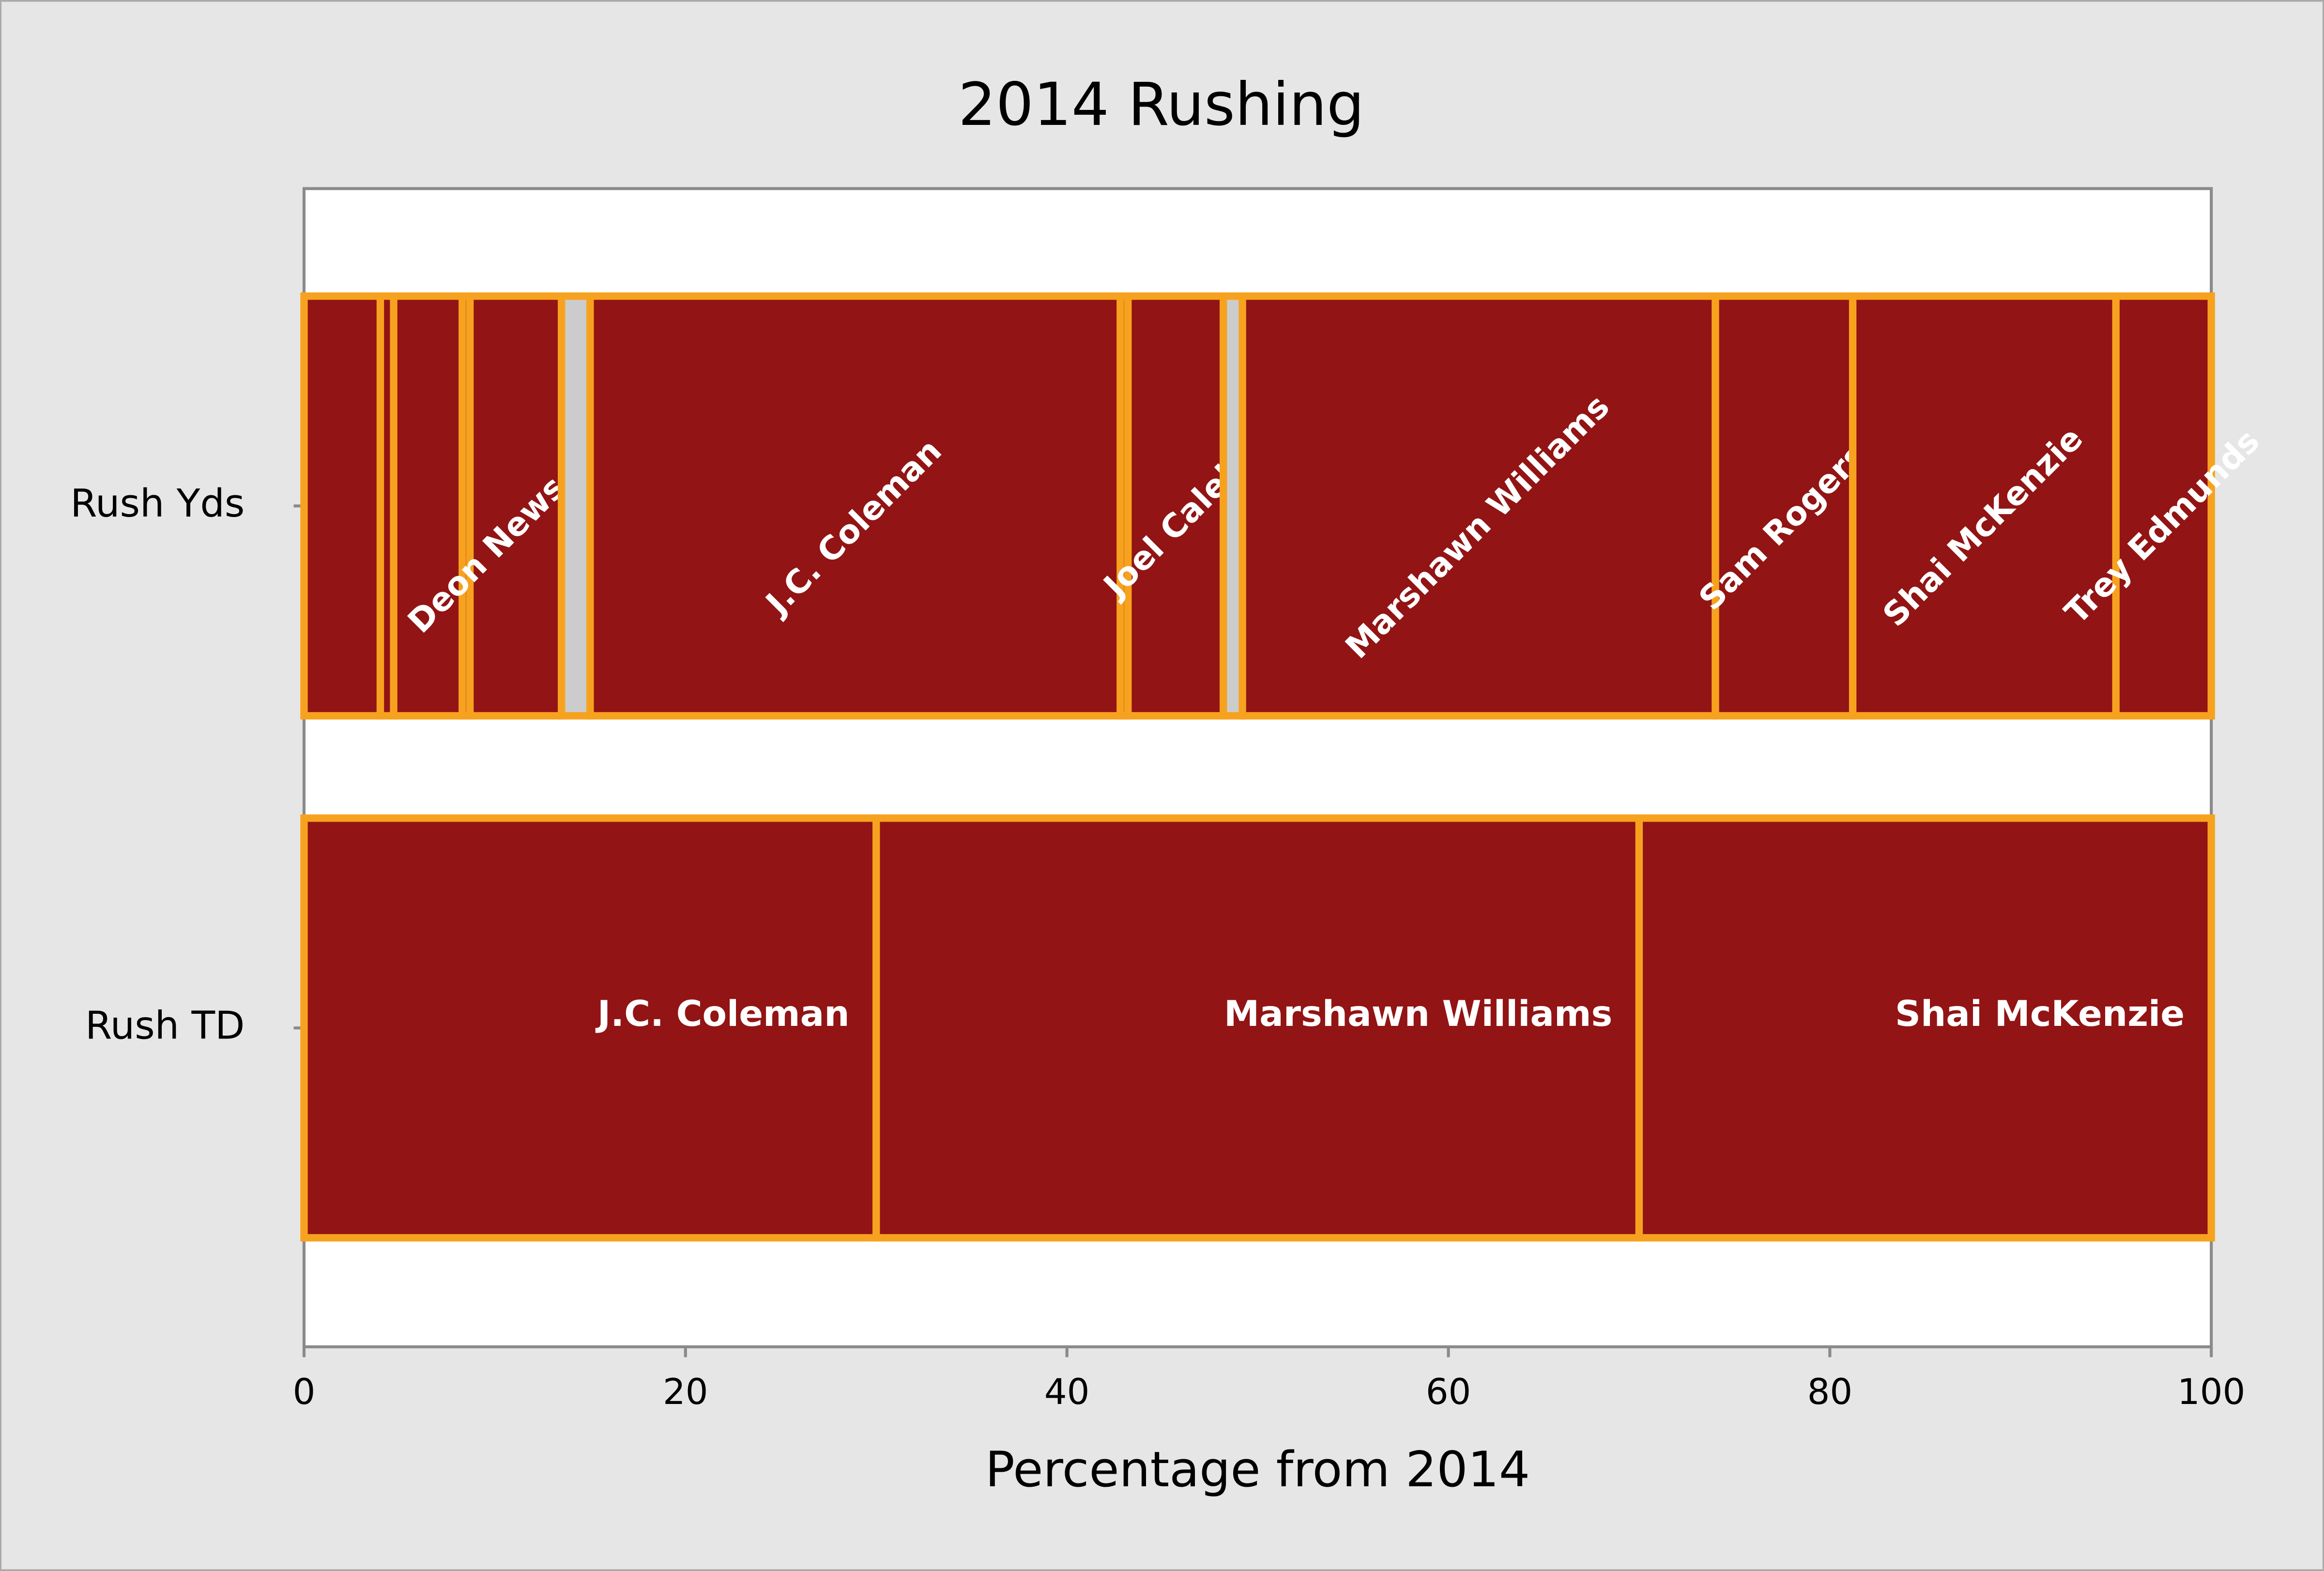 The image size is (2324, 1571). What do you see at coordinates (722, 1014) in the screenshot?
I see `segment-label: J.C. Coleman` at bounding box center [722, 1014].